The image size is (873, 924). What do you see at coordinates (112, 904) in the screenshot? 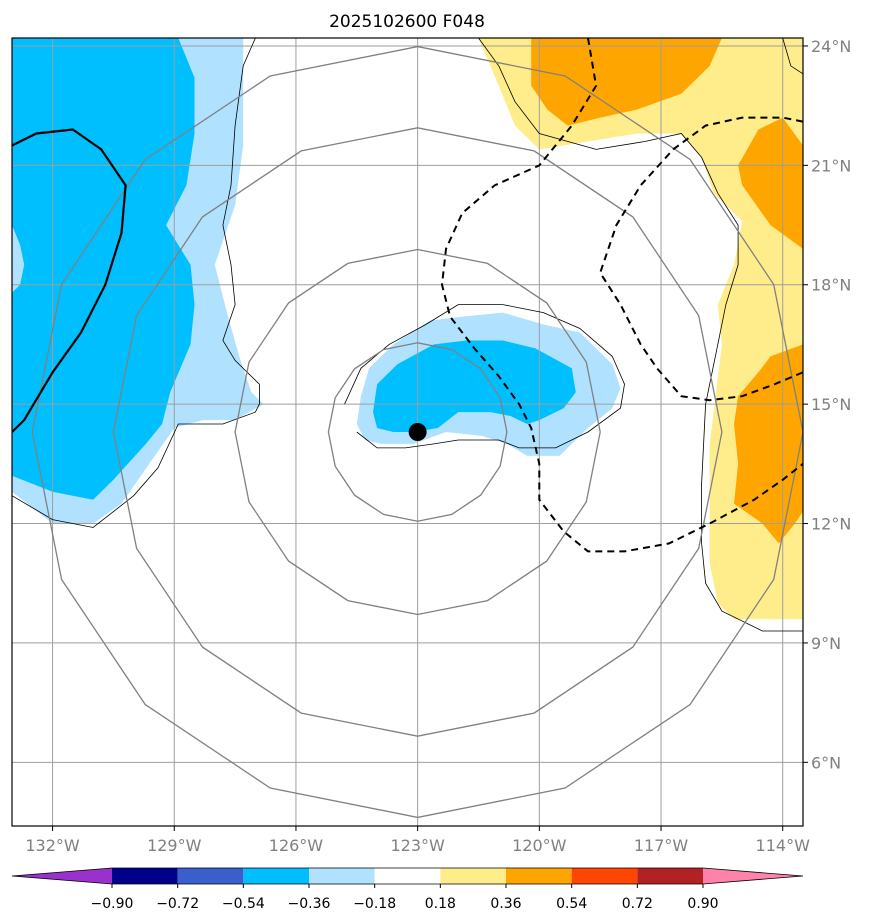
I see `colorbar-tick-label: −0.90` at bounding box center [112, 904].